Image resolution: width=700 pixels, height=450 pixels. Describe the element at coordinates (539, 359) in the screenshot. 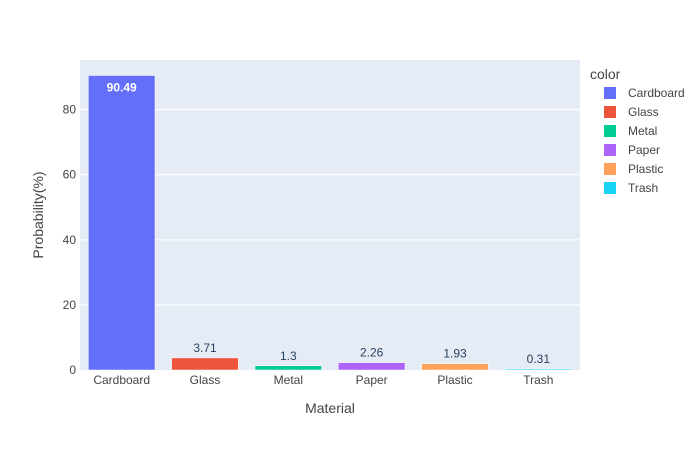

I see `data-label-trash: 0.31` at that location.